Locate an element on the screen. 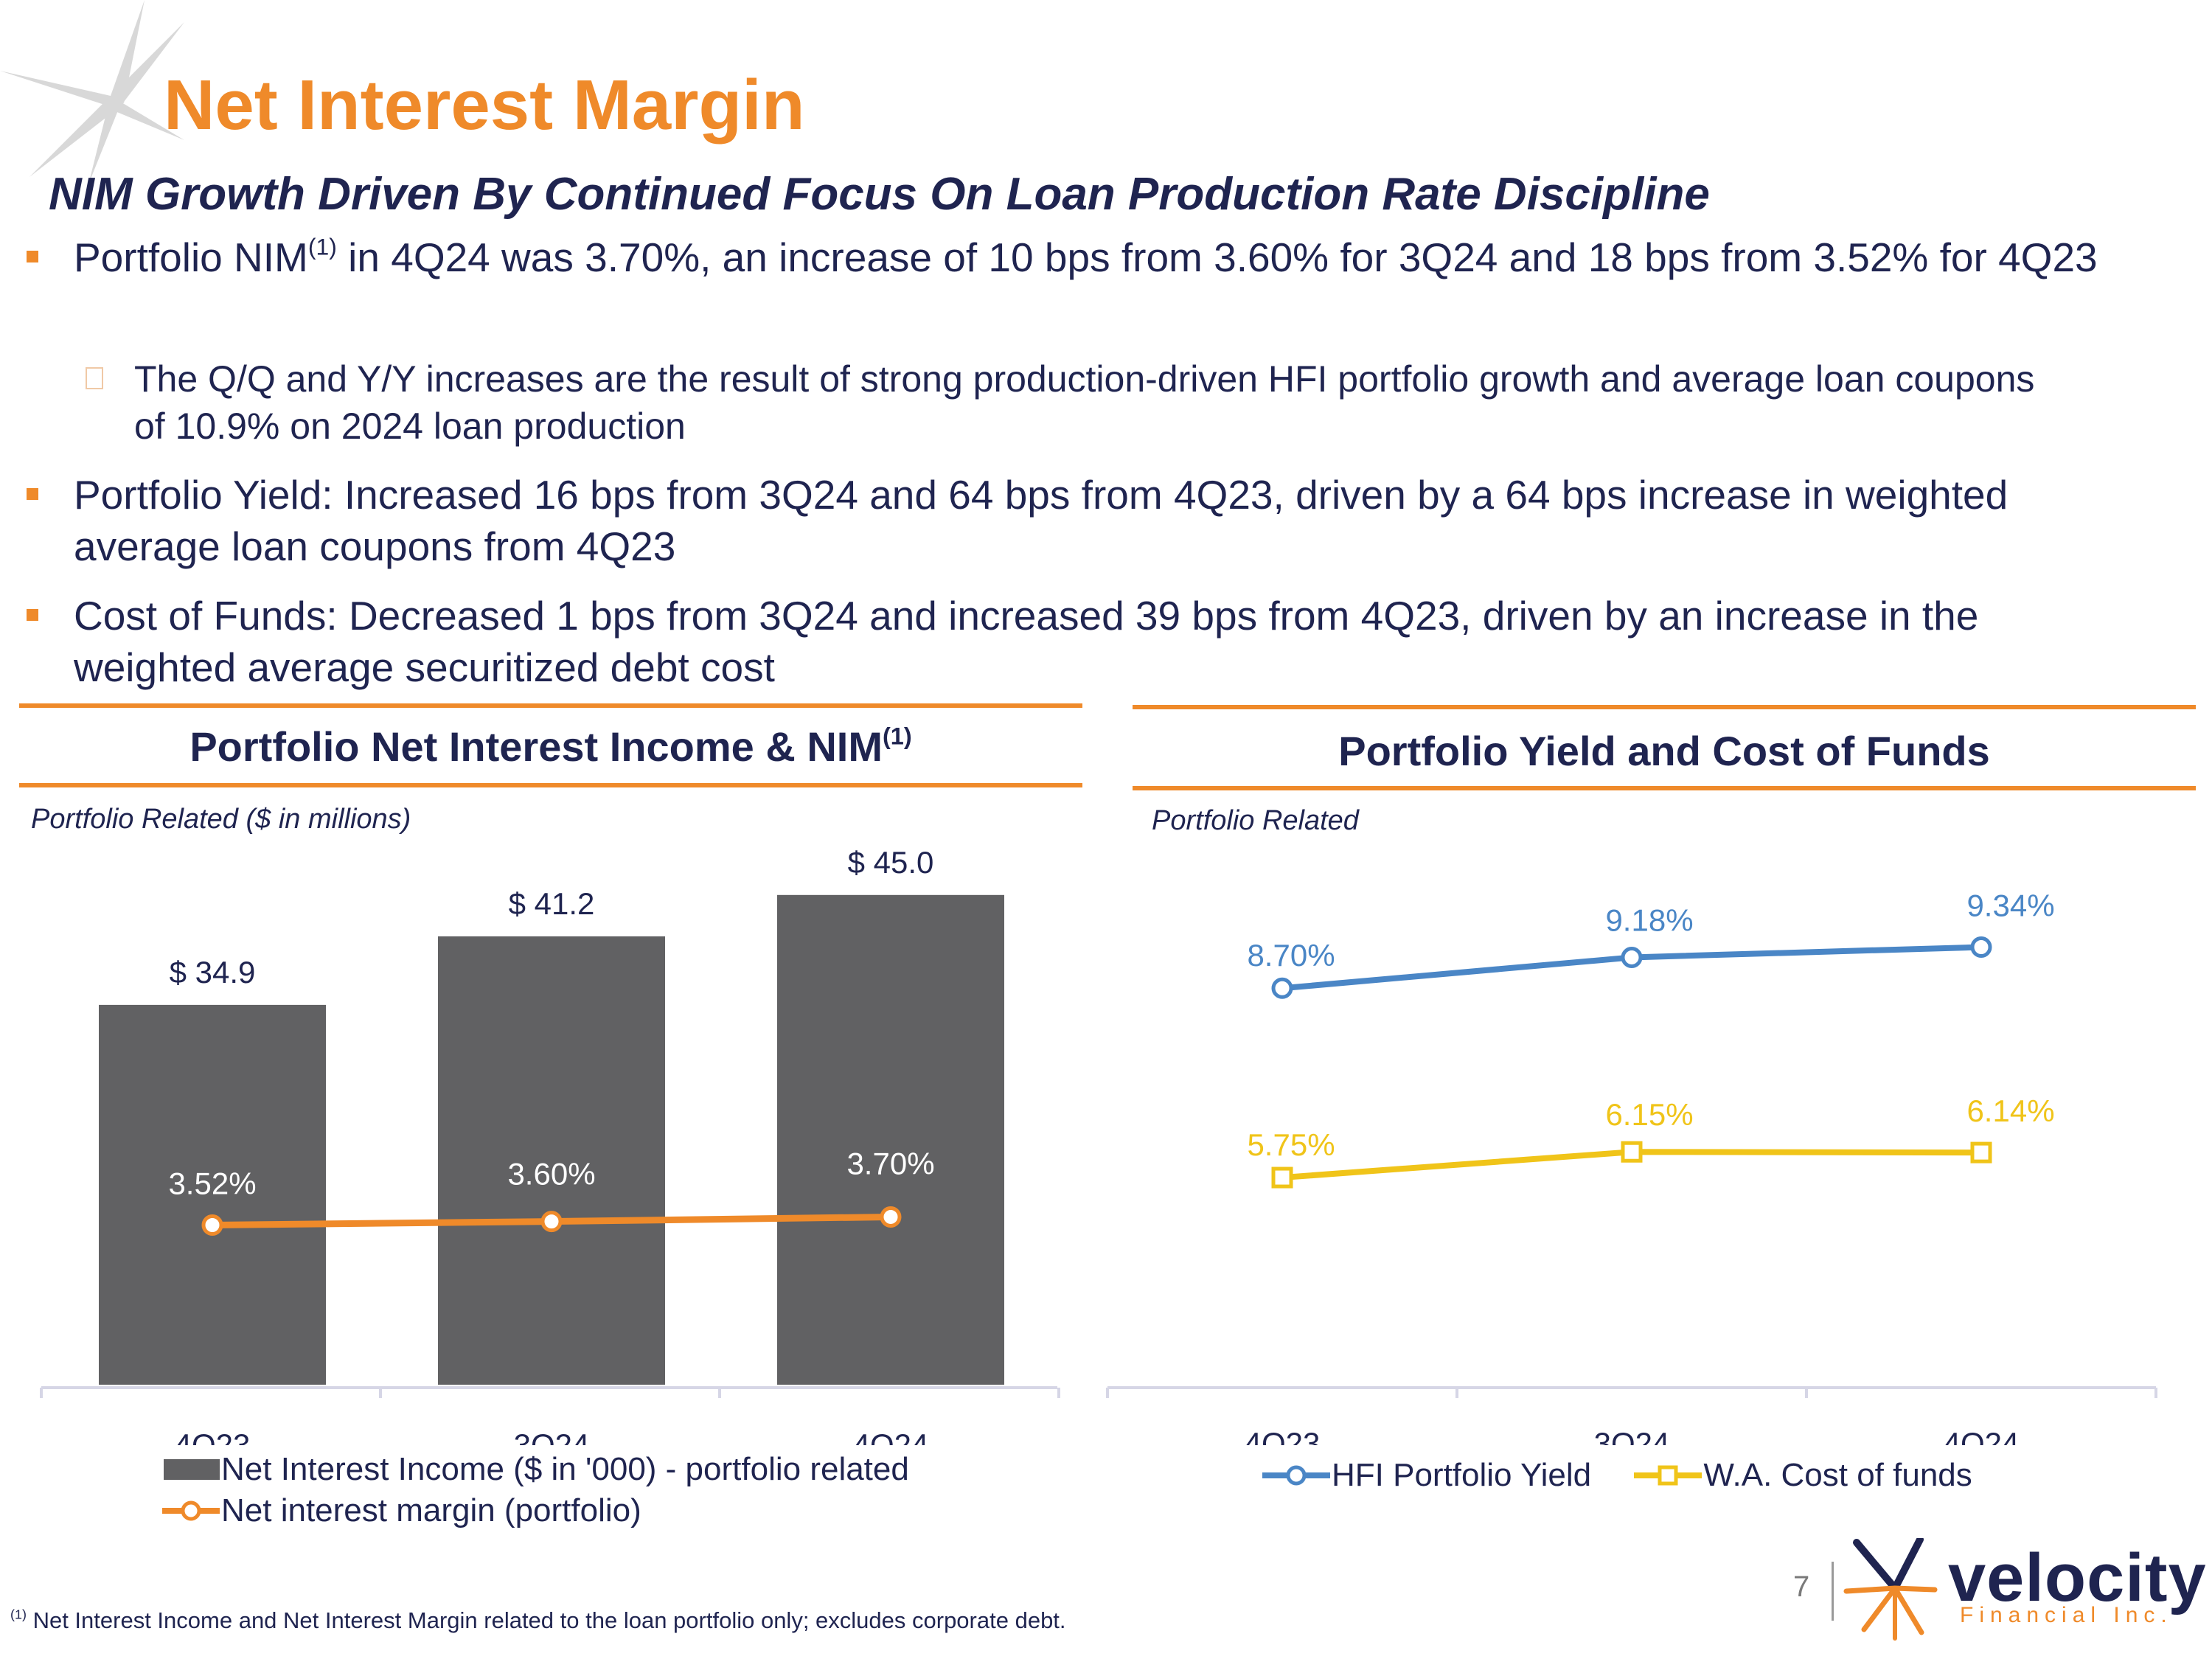  right-chart-legend: HFI Portfolio Yield W.A. Cost of funds is located at coordinates (1633, 1477).